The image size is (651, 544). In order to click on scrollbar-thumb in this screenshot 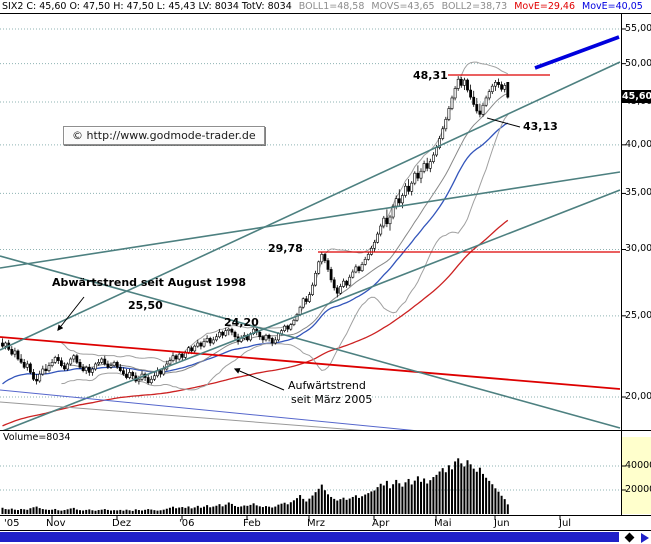, I will do `click(309, 537)`.